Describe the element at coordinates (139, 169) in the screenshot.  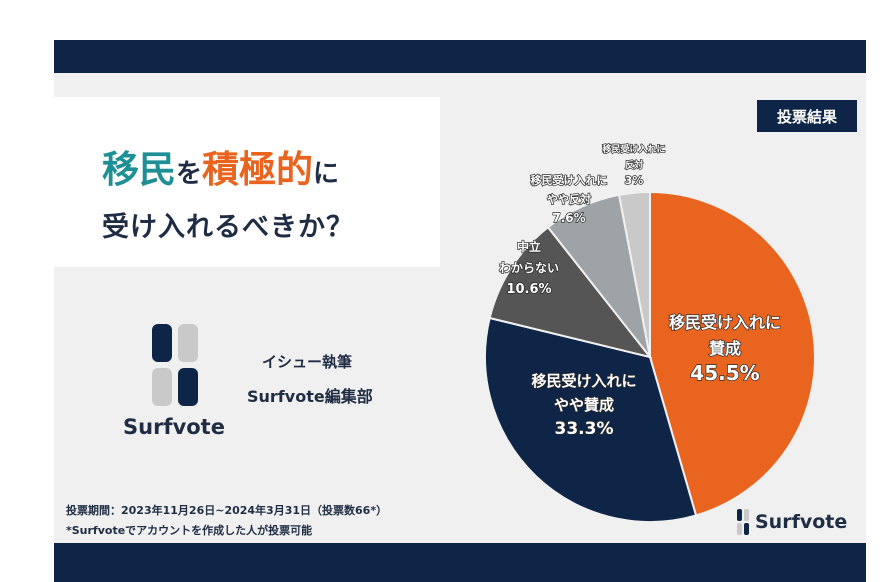
I see `title-word-imin: 移民` at that location.